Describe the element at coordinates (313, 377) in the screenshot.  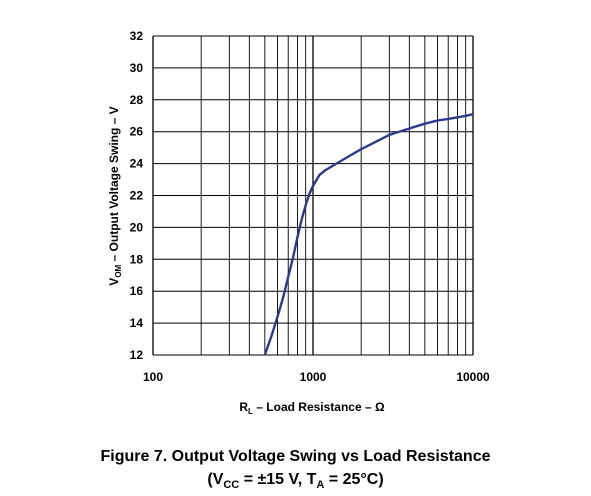
I see `x-tick-label: 1000` at that location.